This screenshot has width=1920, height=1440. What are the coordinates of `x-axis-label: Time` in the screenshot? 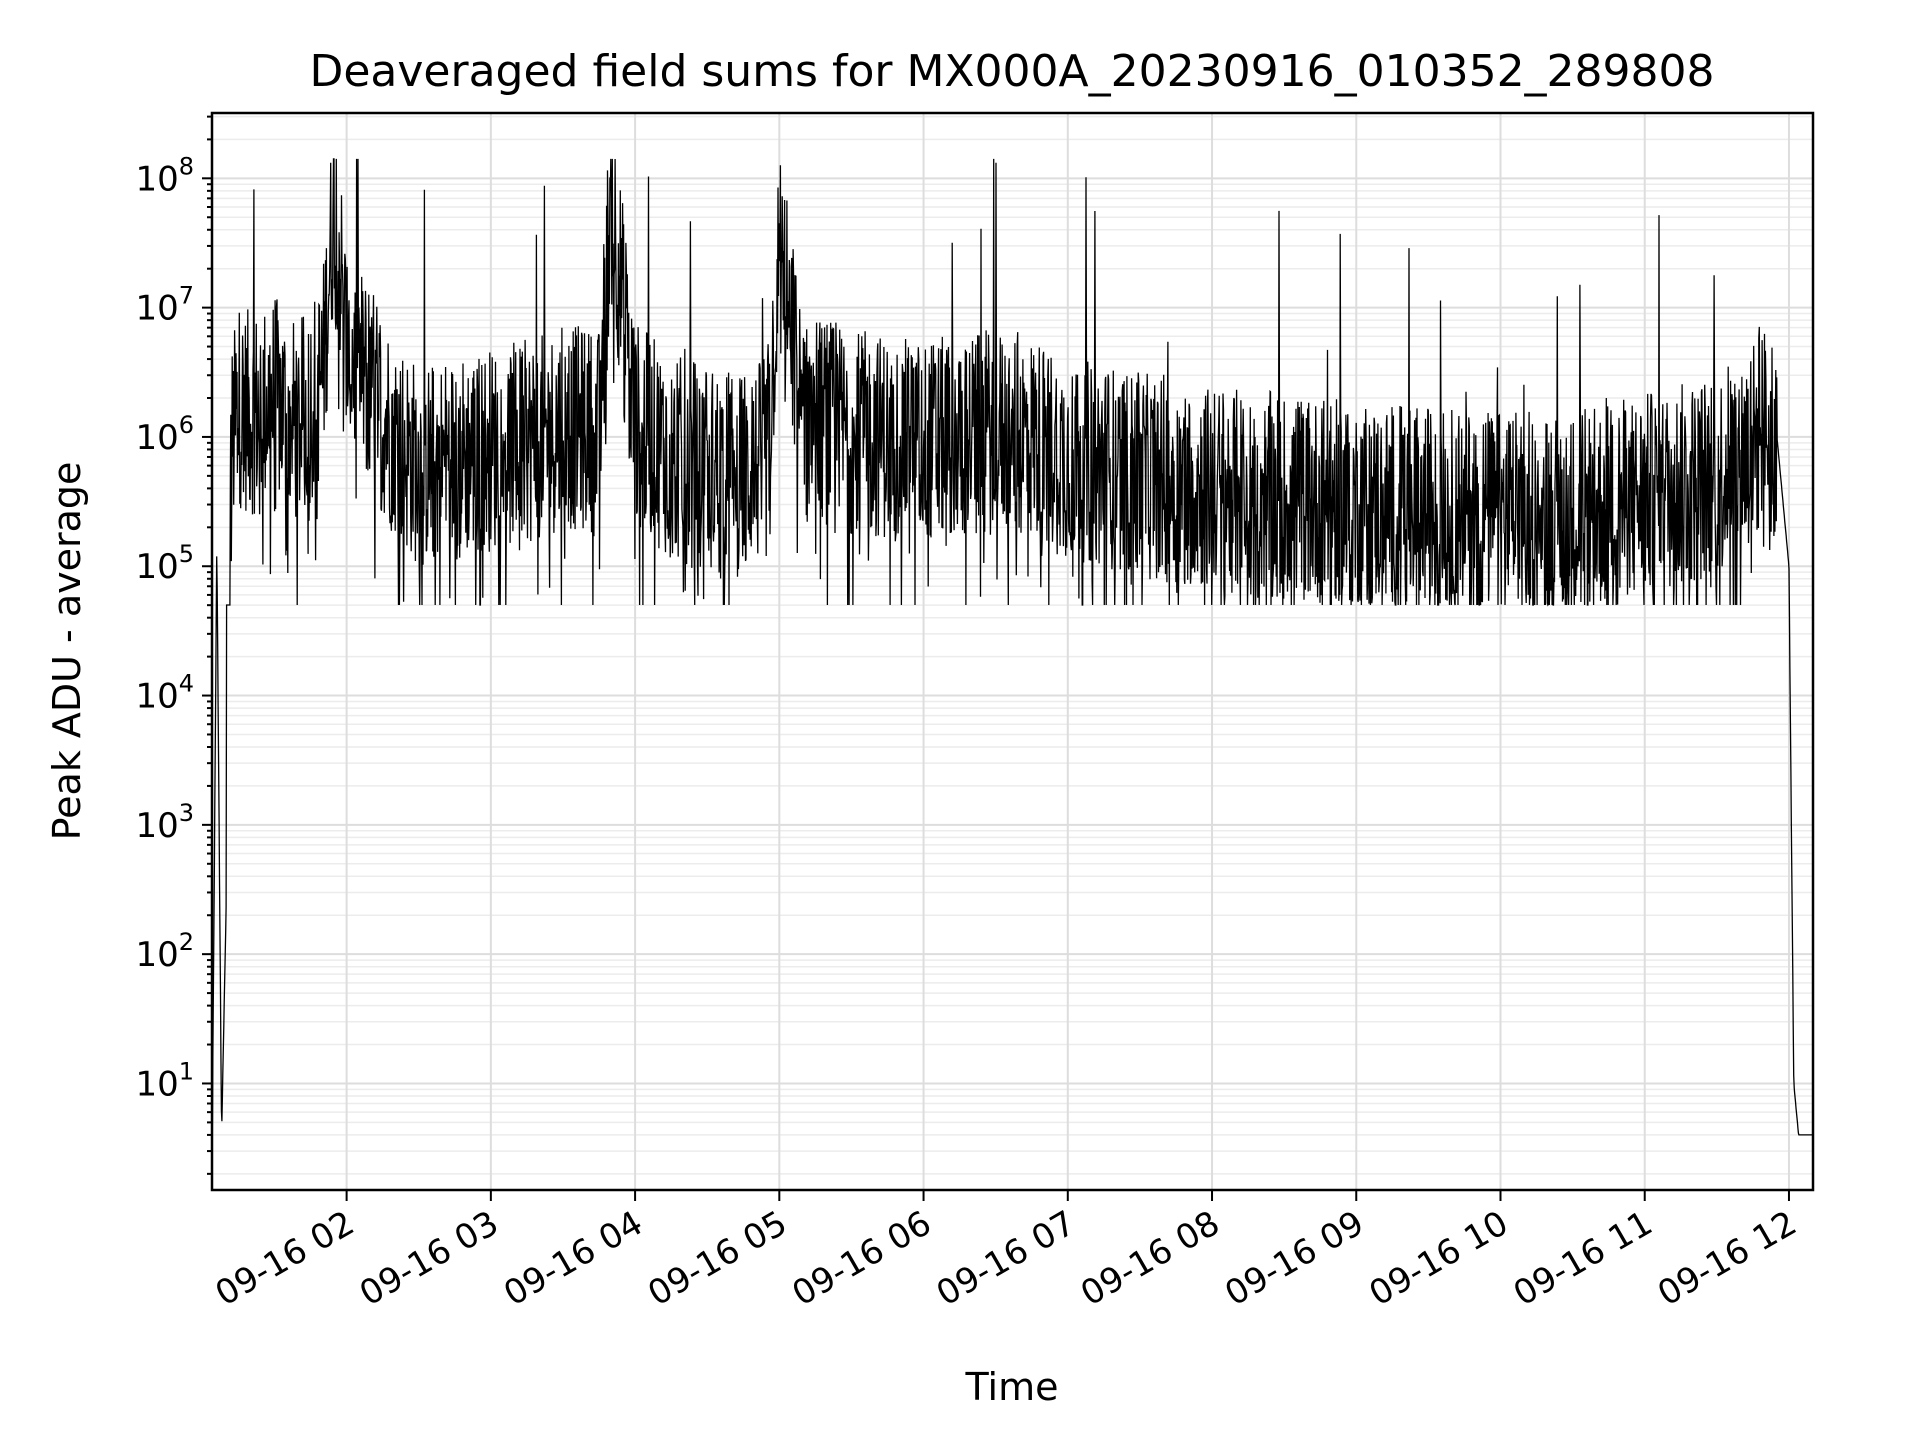 It's located at (1012, 1387).